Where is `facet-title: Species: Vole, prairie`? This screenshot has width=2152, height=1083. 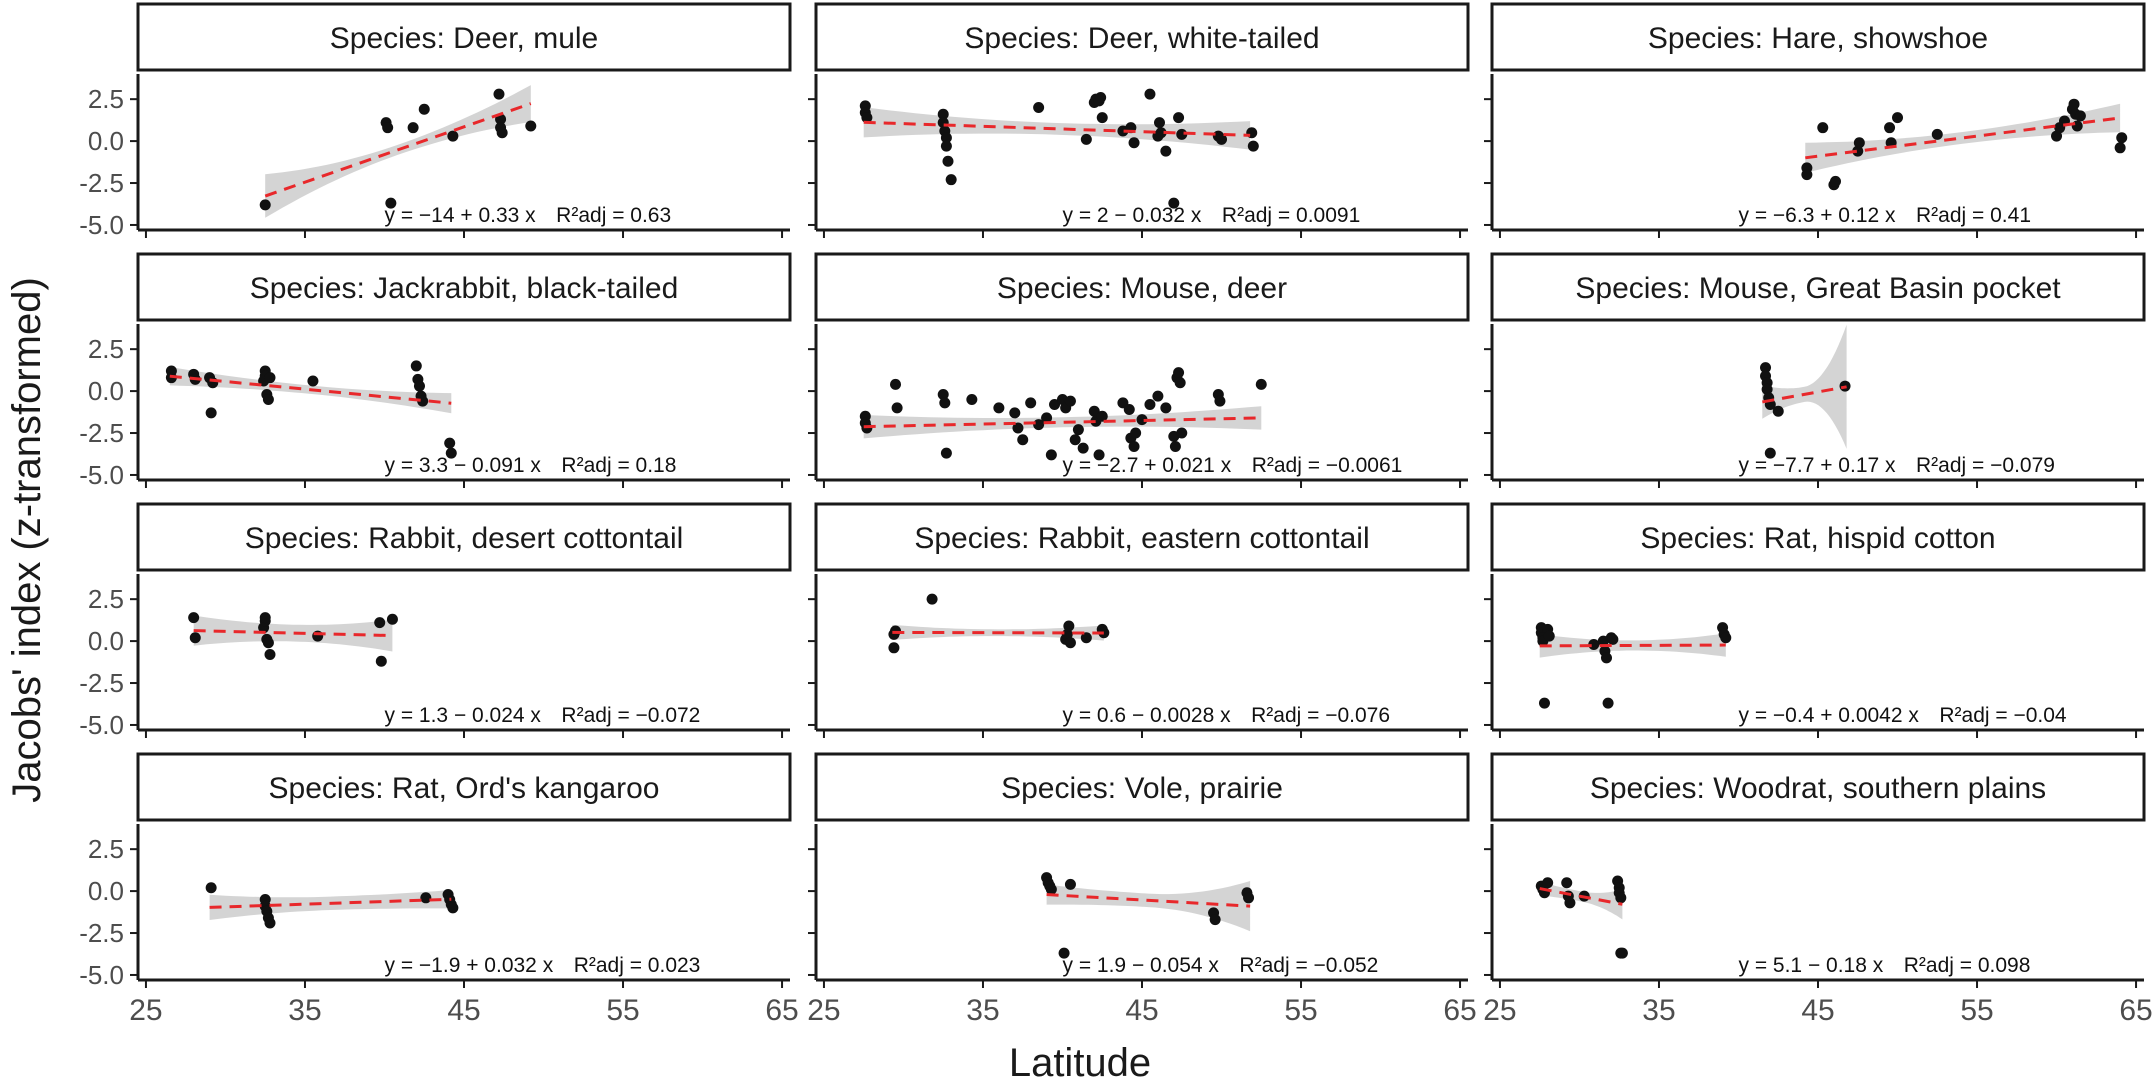
facet-title: Species: Vole, prairie is located at coordinates (1142, 788).